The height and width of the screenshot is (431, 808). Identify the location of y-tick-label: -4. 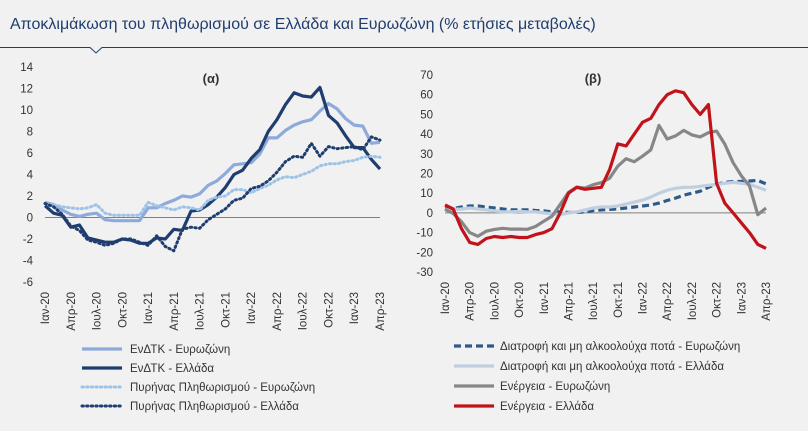
(28, 262).